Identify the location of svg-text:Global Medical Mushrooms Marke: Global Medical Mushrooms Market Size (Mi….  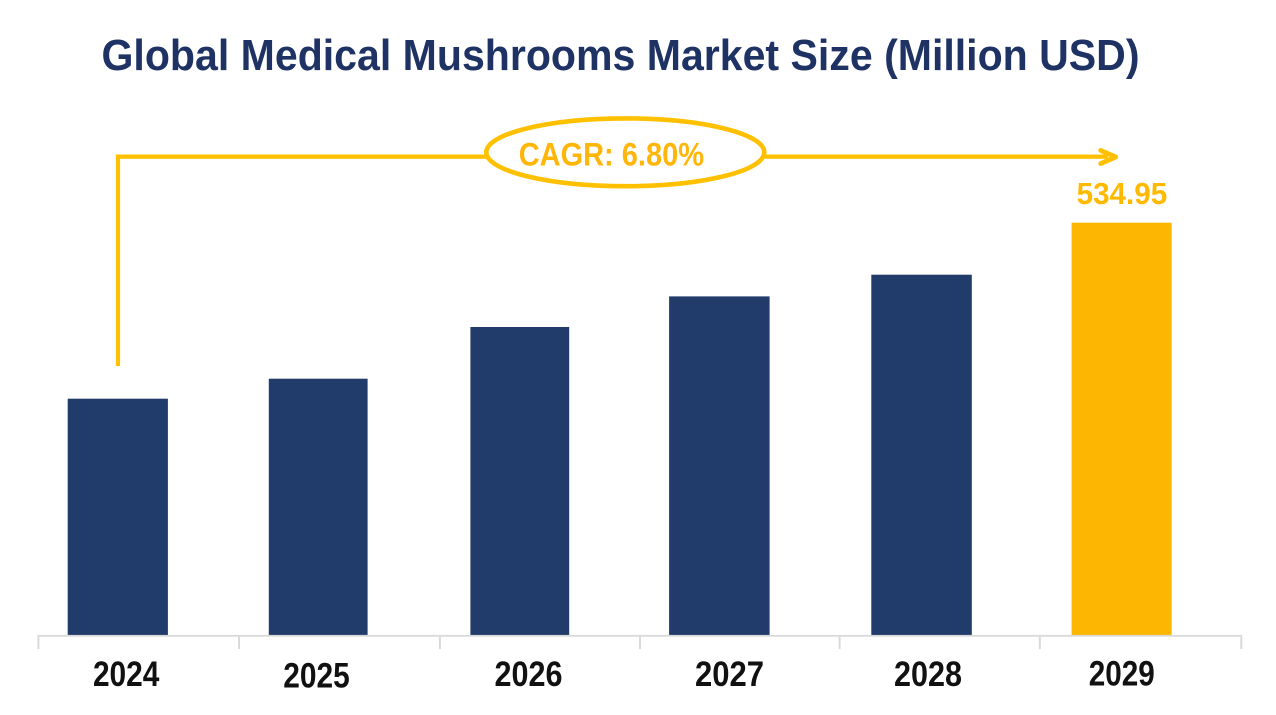
(621, 55).